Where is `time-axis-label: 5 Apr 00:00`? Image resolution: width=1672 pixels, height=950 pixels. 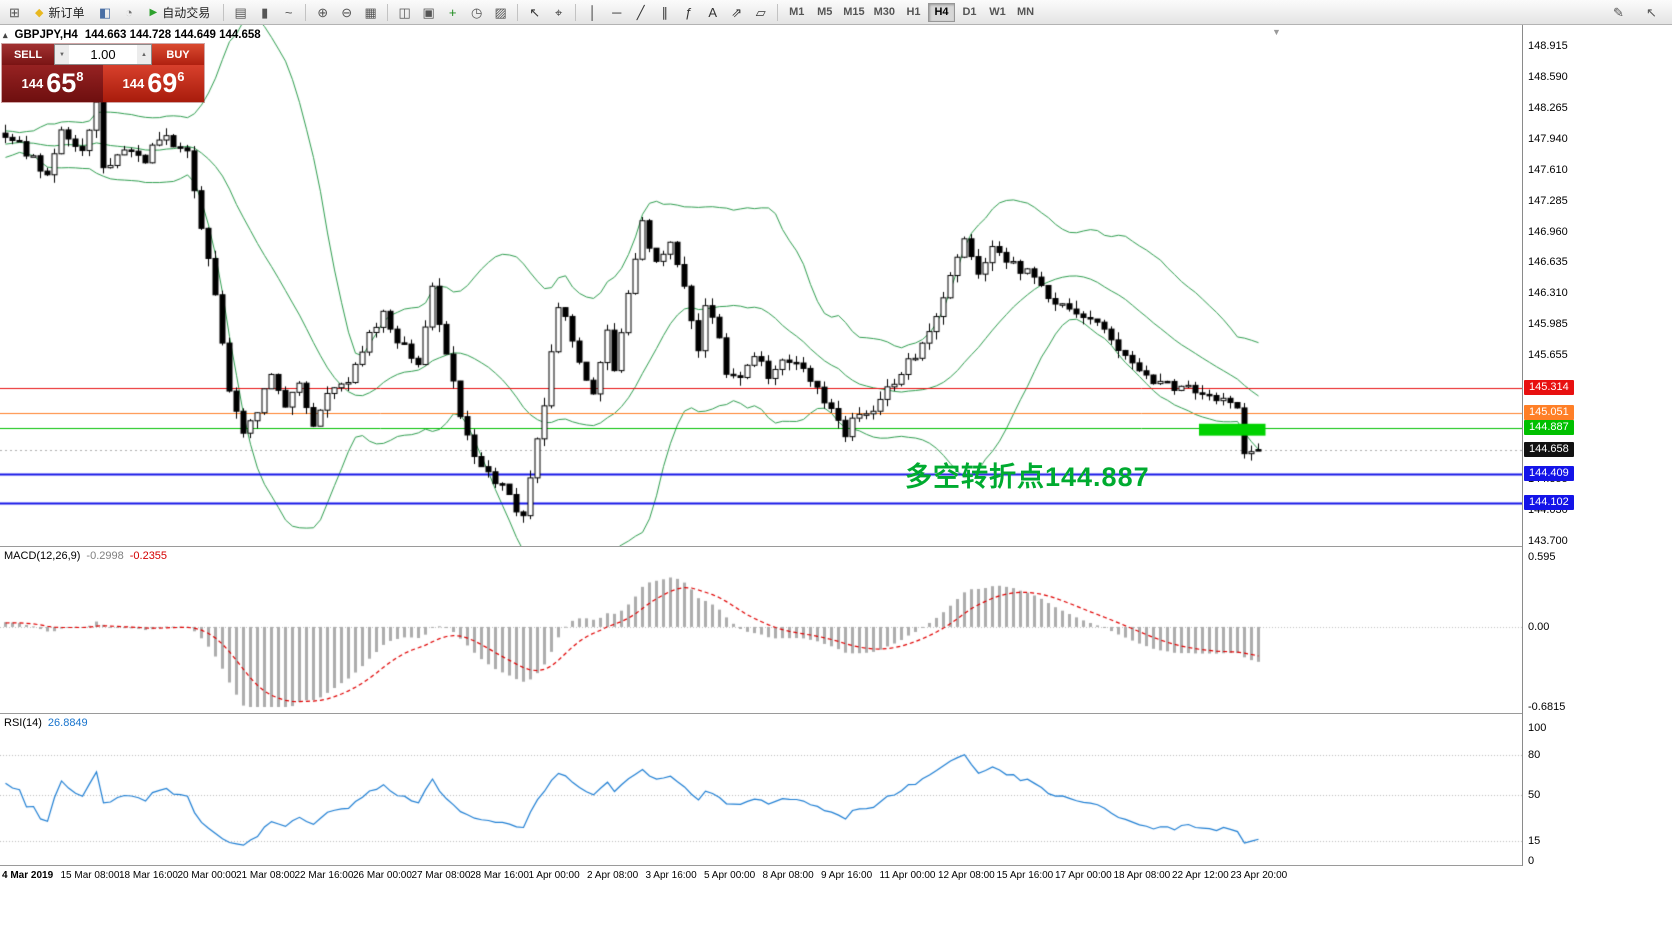 time-axis-label: 5 Apr 00:00 is located at coordinates (730, 875).